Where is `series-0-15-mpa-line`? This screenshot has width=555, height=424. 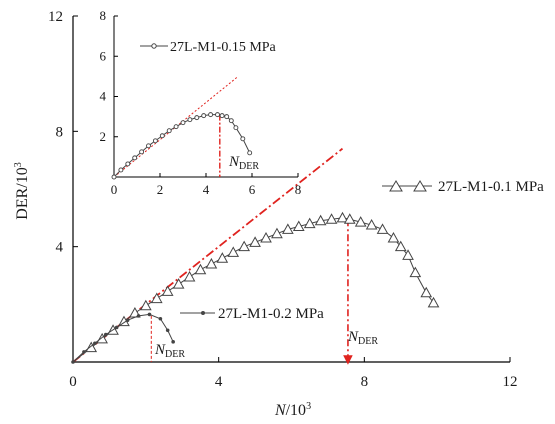 series-0-15-mpa-line is located at coordinates (182, 146).